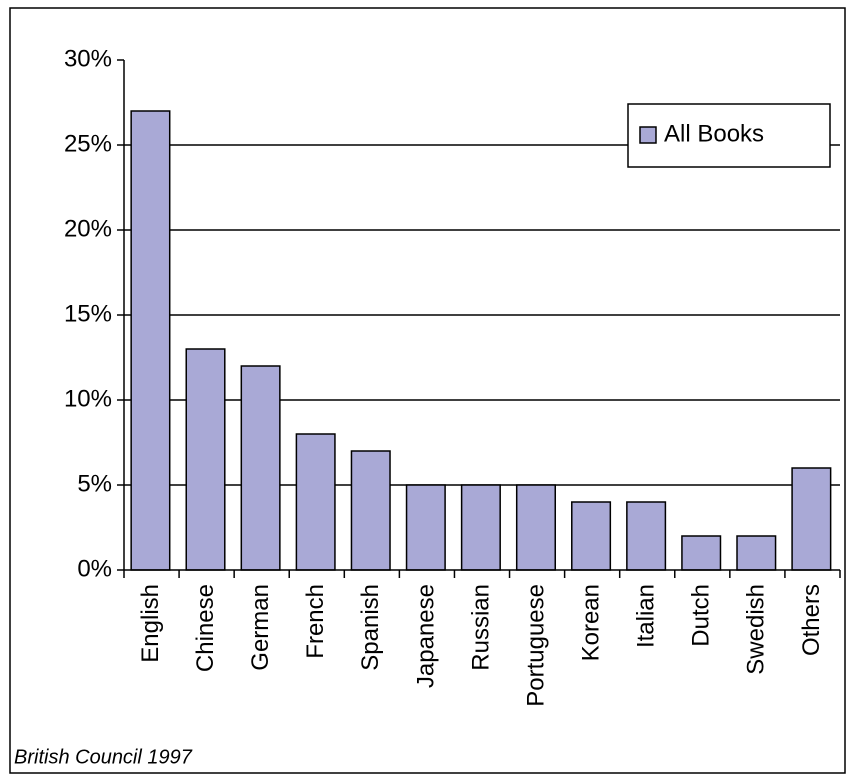  I want to click on x-tick-label: Chinese, so click(205, 628).